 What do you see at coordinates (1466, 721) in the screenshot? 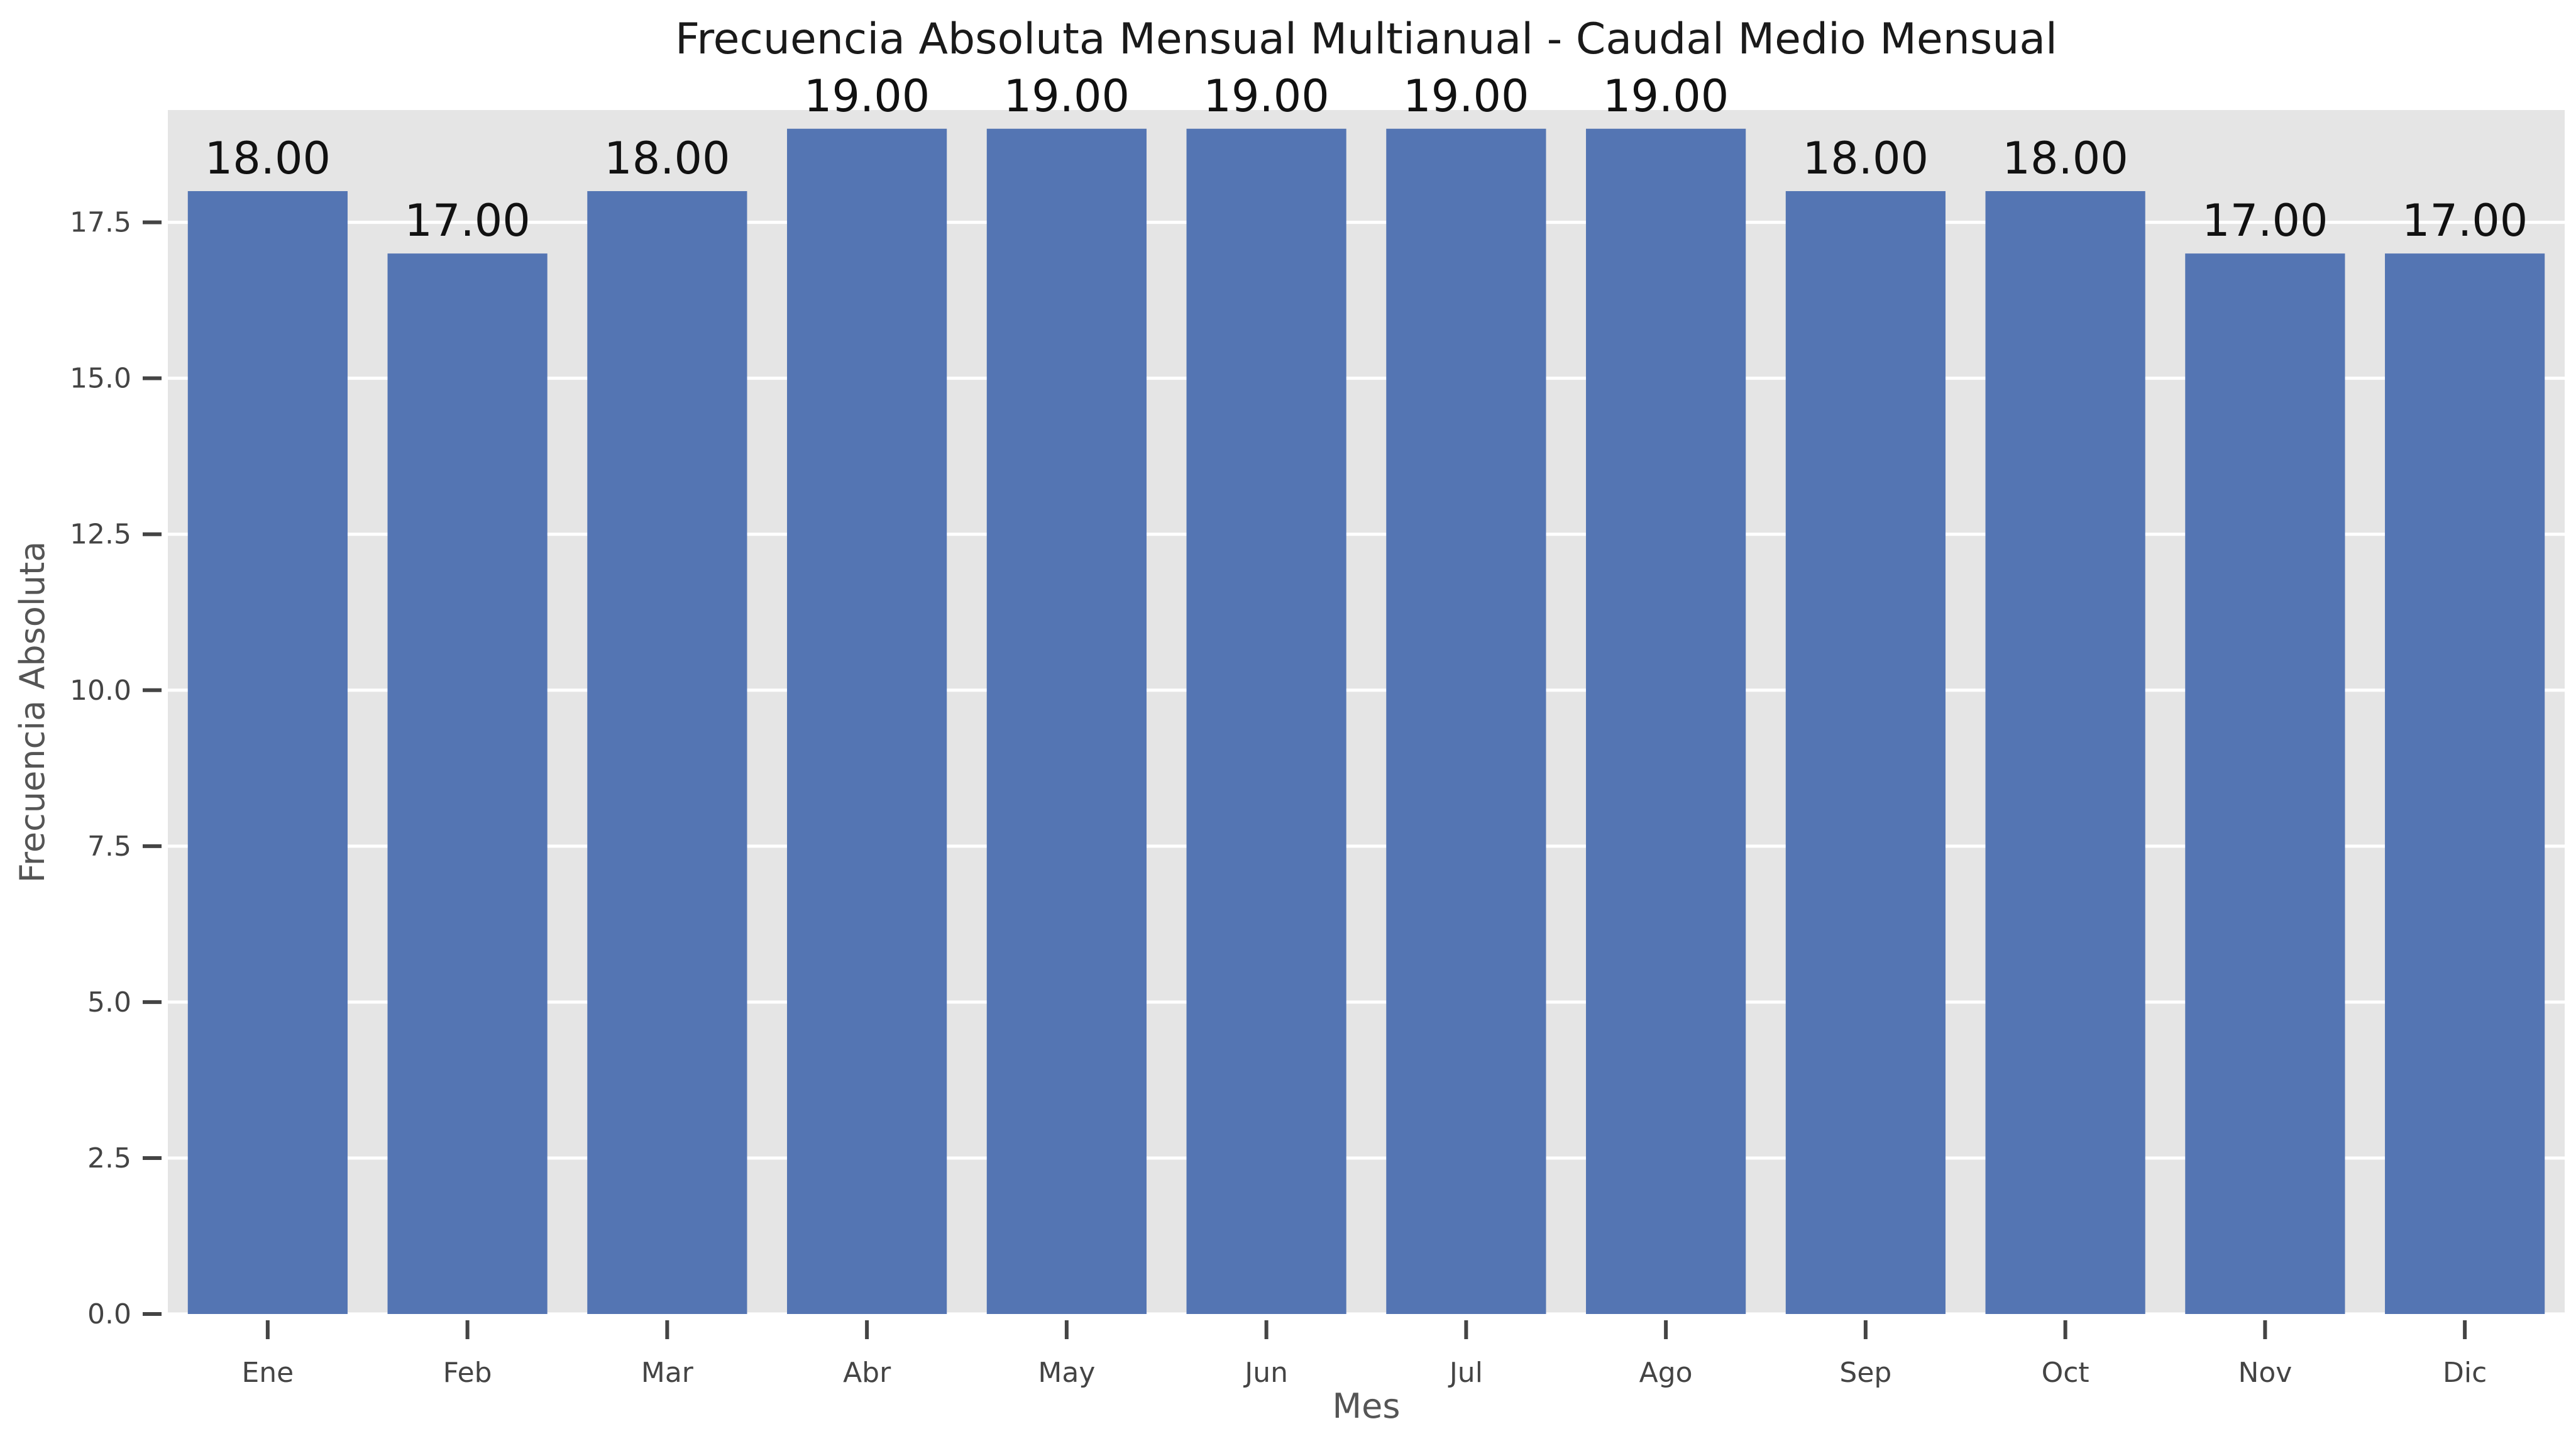
I see `bar-jul` at bounding box center [1466, 721].